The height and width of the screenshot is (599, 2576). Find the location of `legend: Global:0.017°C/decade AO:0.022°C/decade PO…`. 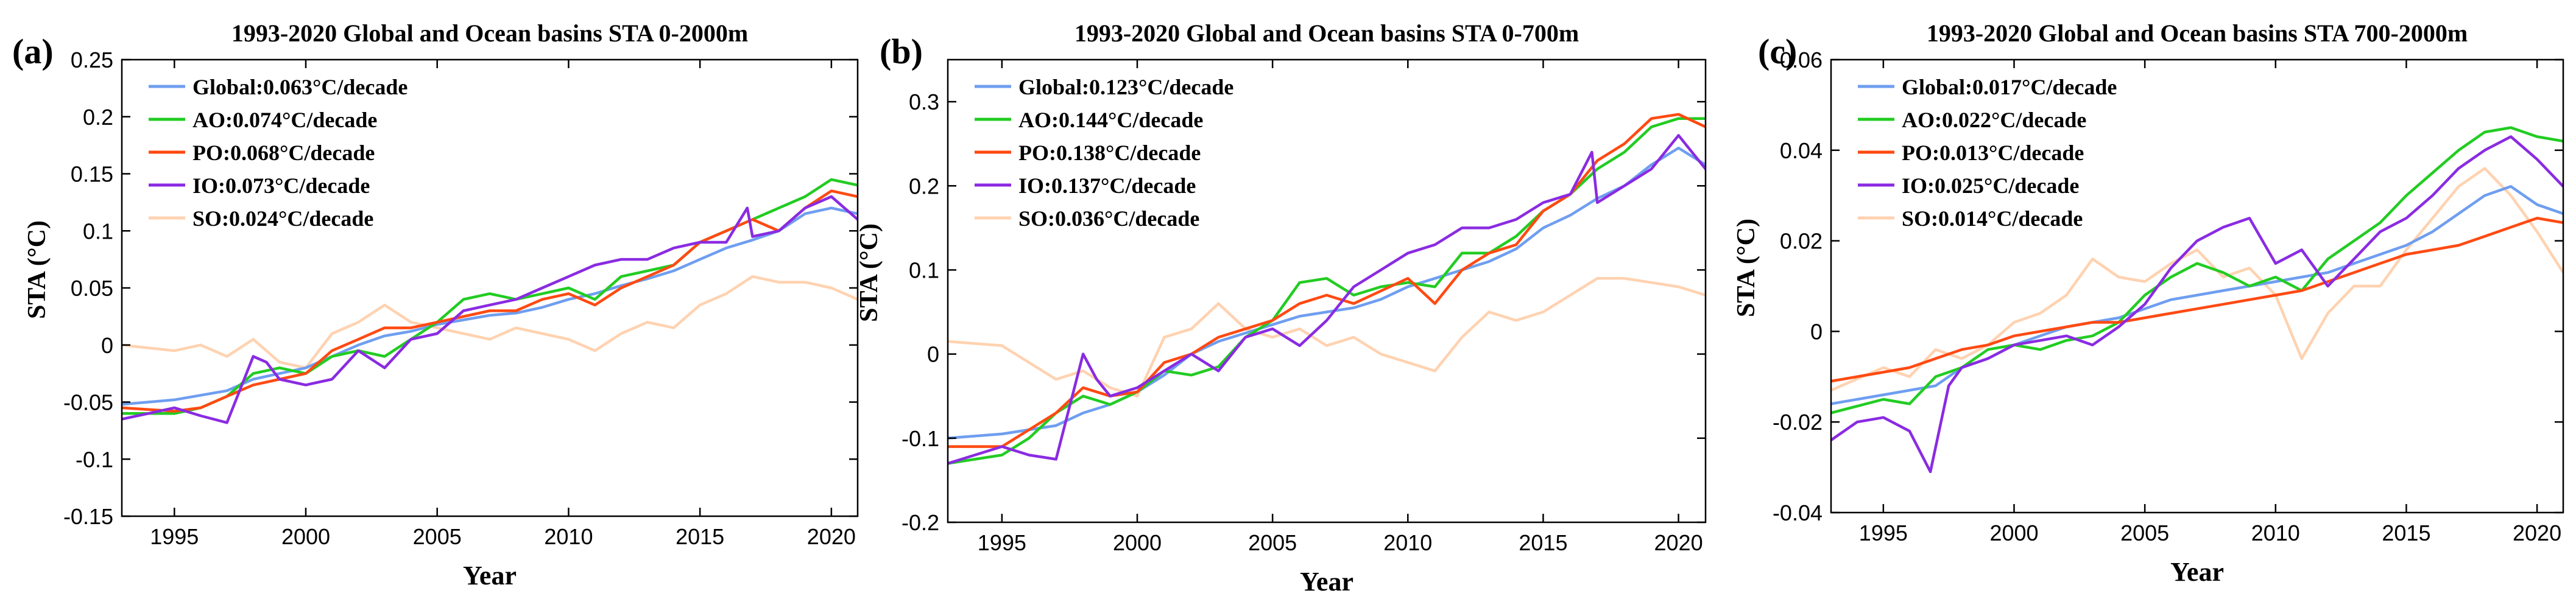

legend: Global:0.017°C/decade AO:0.022°C/decade PO… is located at coordinates (1987, 153).